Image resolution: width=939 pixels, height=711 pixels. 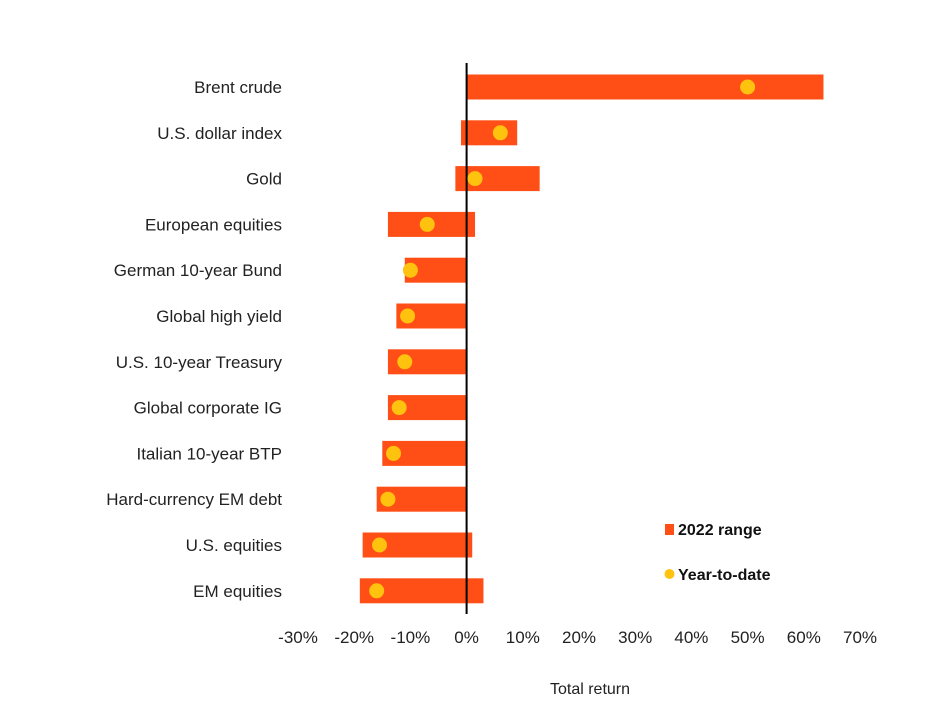 What do you see at coordinates (645, 87) in the screenshot?
I see `range-bar-brent-crude` at bounding box center [645, 87].